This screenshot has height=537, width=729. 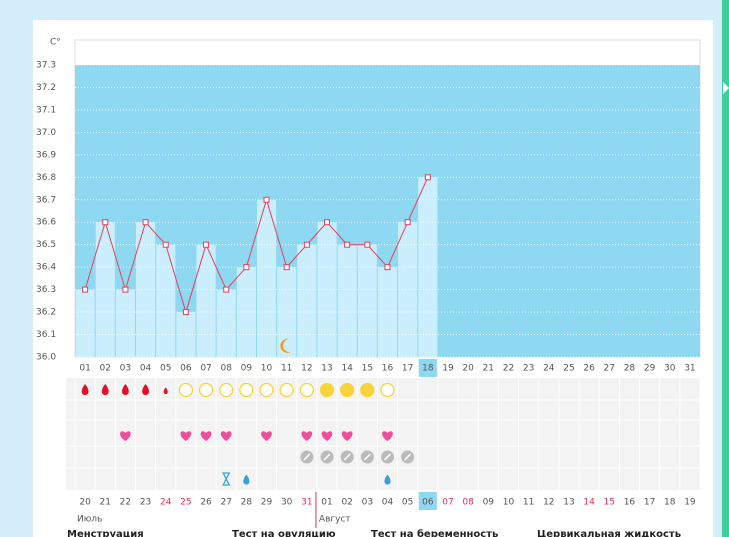 I want to click on x-tick-label: 30, so click(x=670, y=369).